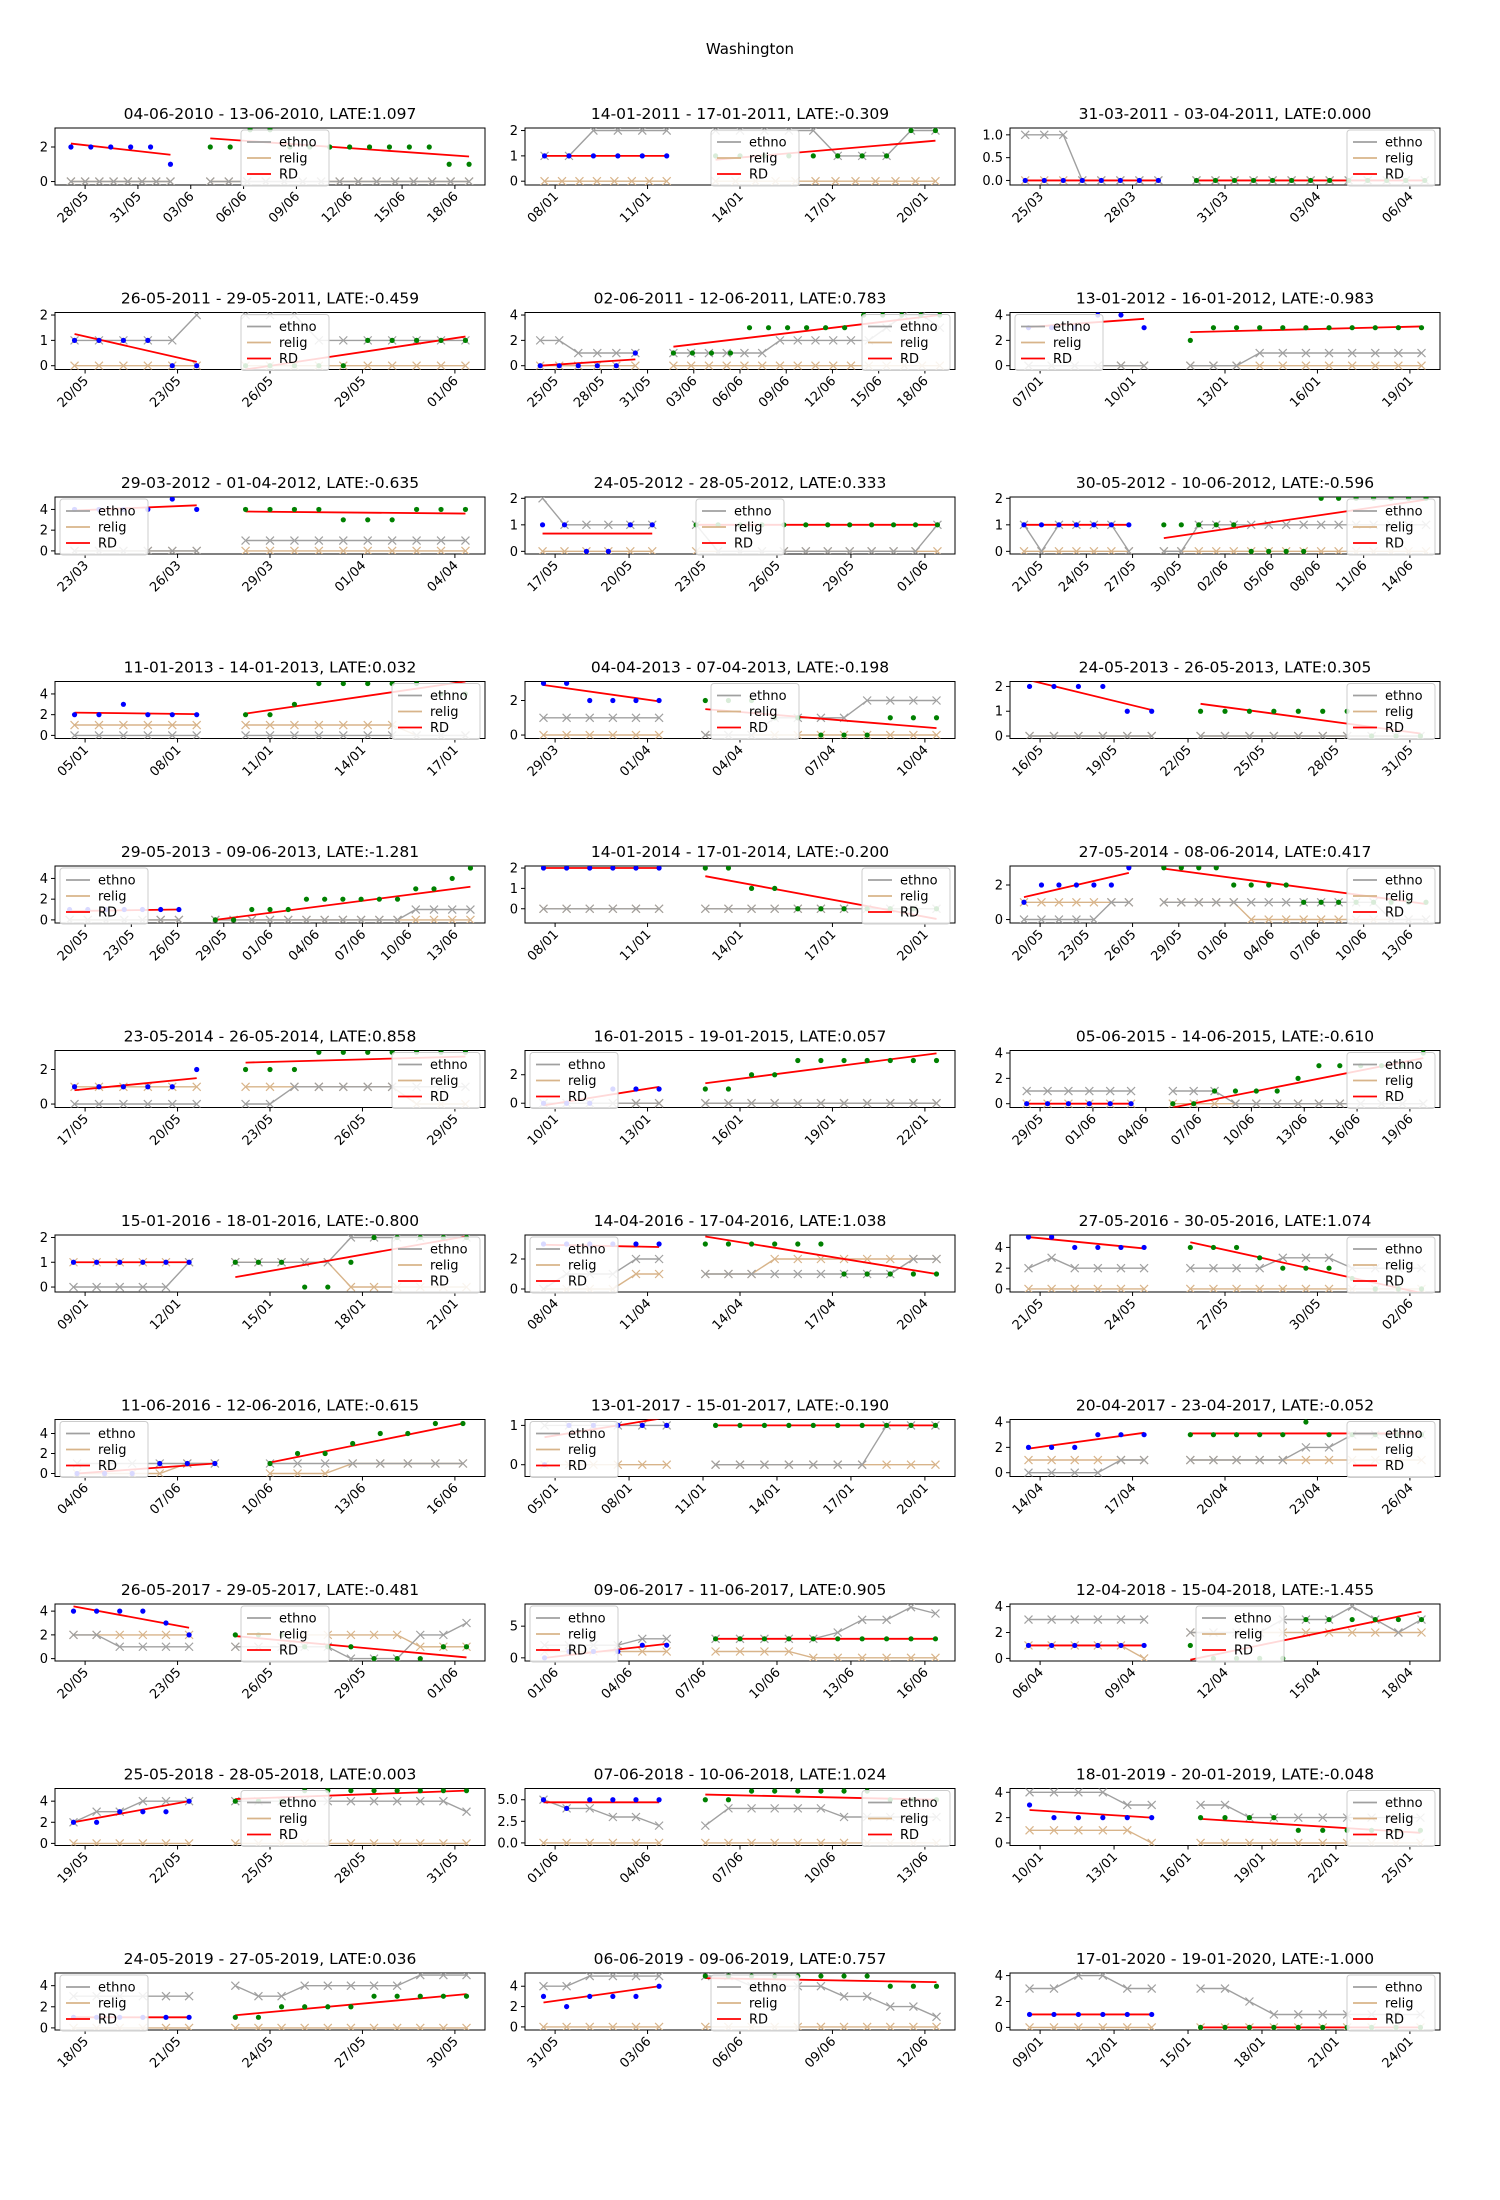 Image resolution: width=1500 pixels, height=2200 pixels. Describe the element at coordinates (350, 2052) in the screenshot. I see `x-tick-label: 27/05` at that location.